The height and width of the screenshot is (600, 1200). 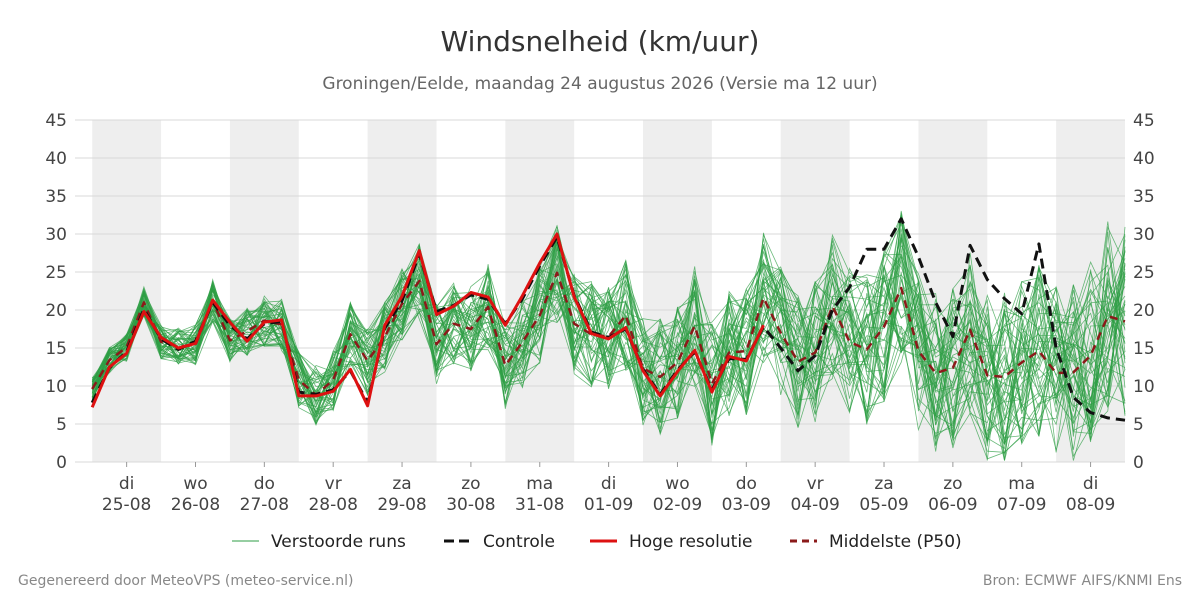 I want to click on legend-label: Controle, so click(x=519, y=542).